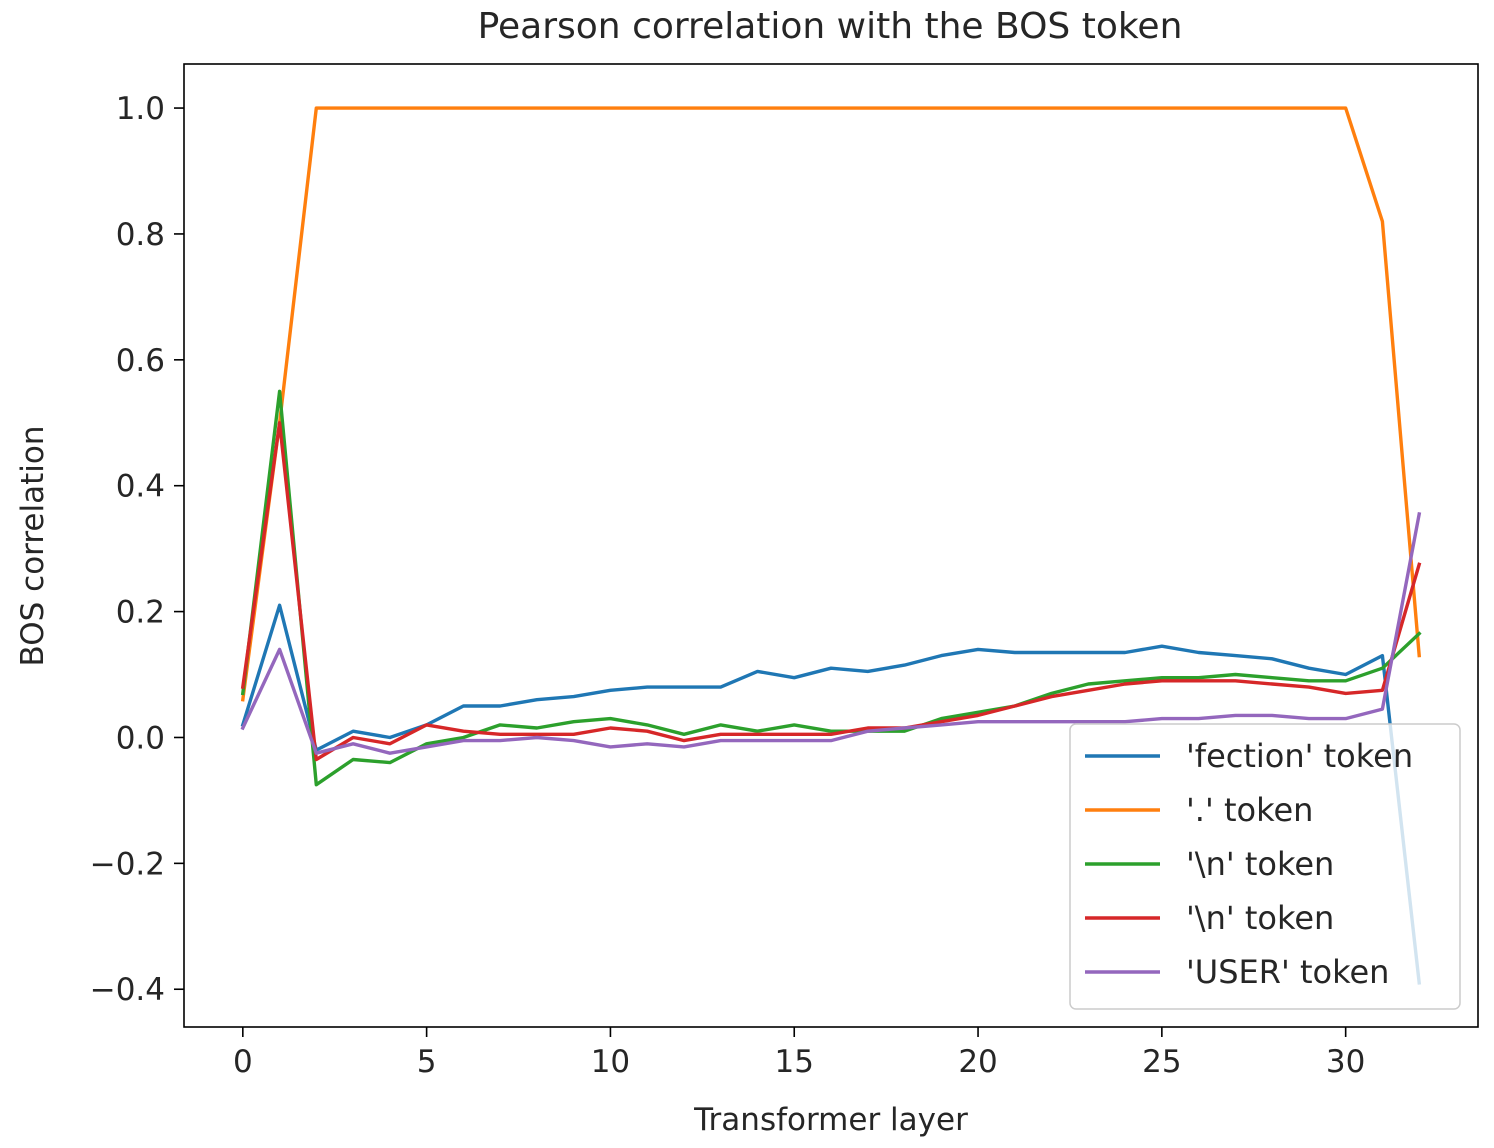  I want to click on x-tick-label: 30, so click(1345, 1062).